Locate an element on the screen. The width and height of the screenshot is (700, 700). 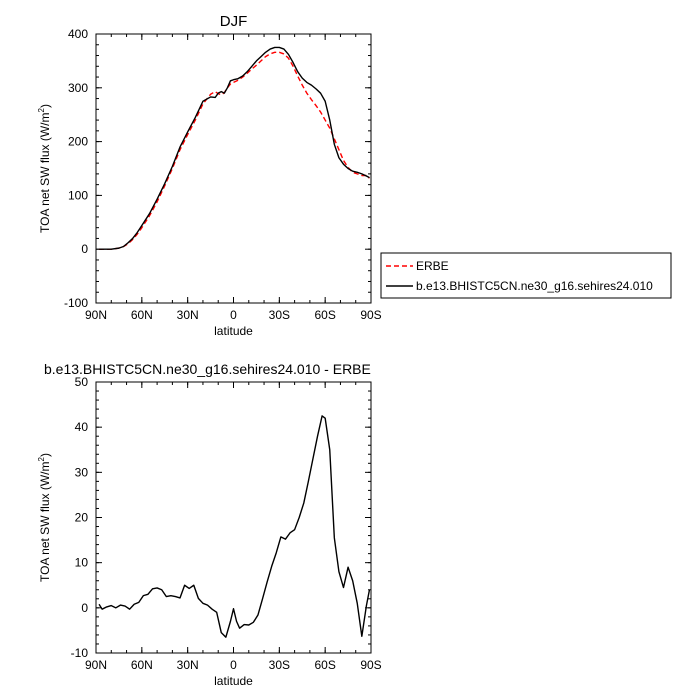
y-tick-label: 30 is located at coordinates (82, 472).